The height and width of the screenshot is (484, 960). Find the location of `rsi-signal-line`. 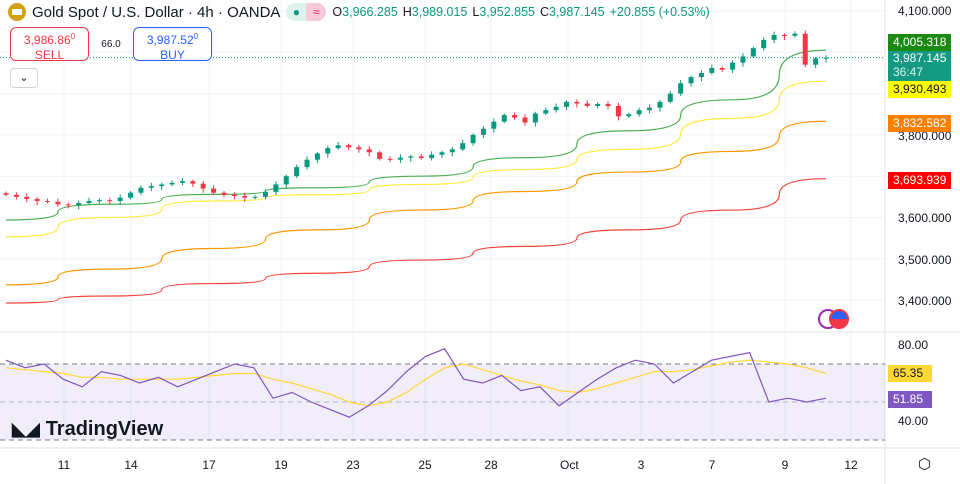

rsi-signal-line is located at coordinates (416, 383).